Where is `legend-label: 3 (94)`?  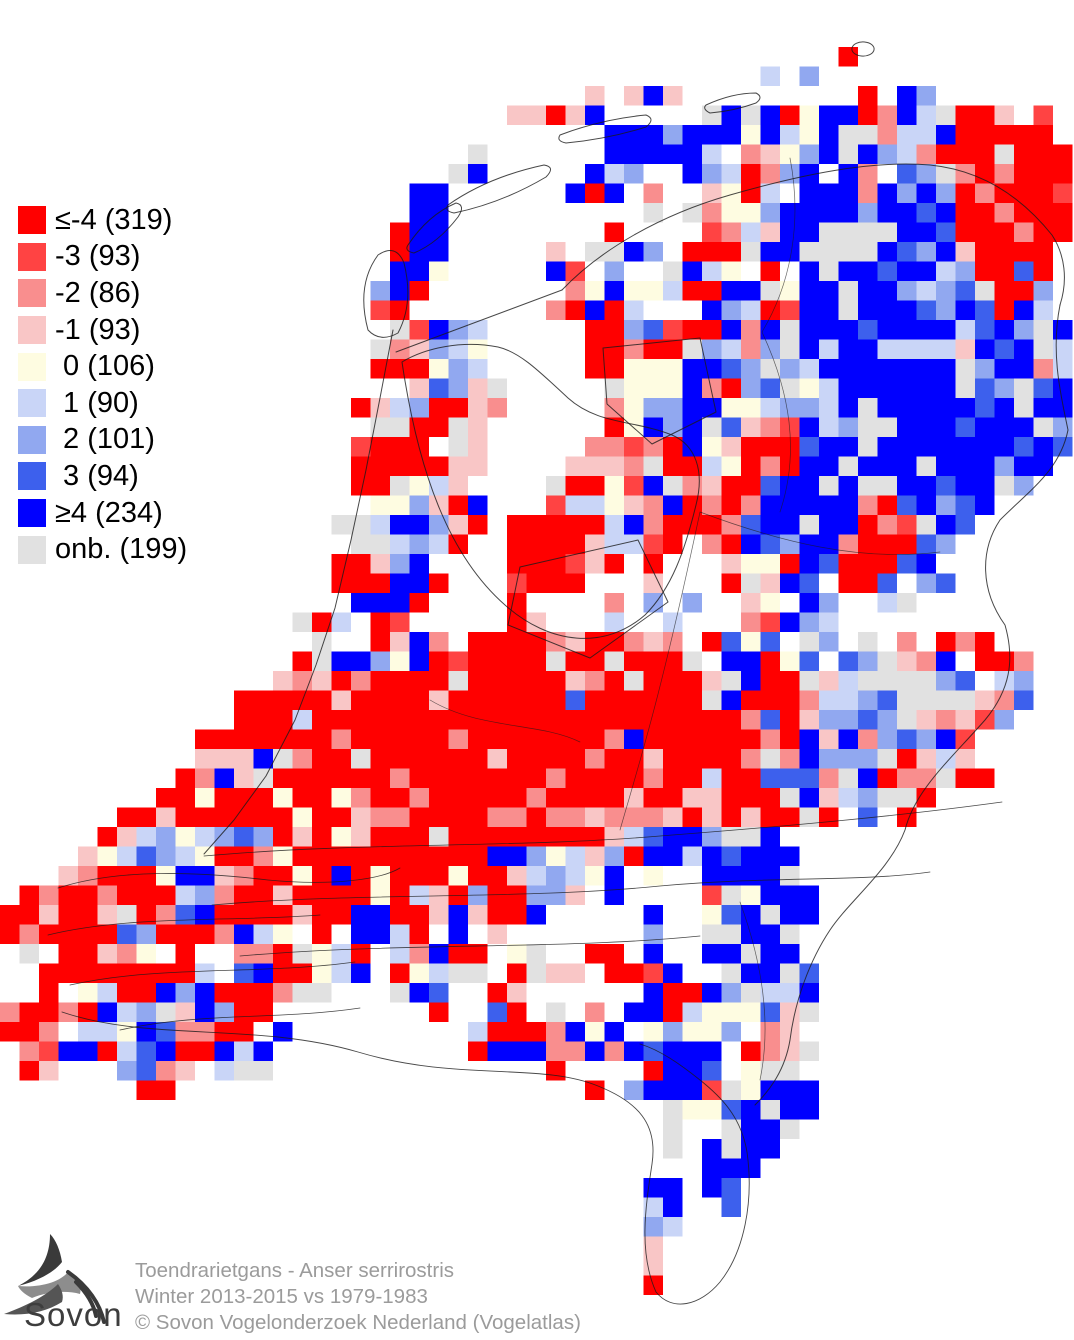 legend-label: 3 (94) is located at coordinates (97, 475).